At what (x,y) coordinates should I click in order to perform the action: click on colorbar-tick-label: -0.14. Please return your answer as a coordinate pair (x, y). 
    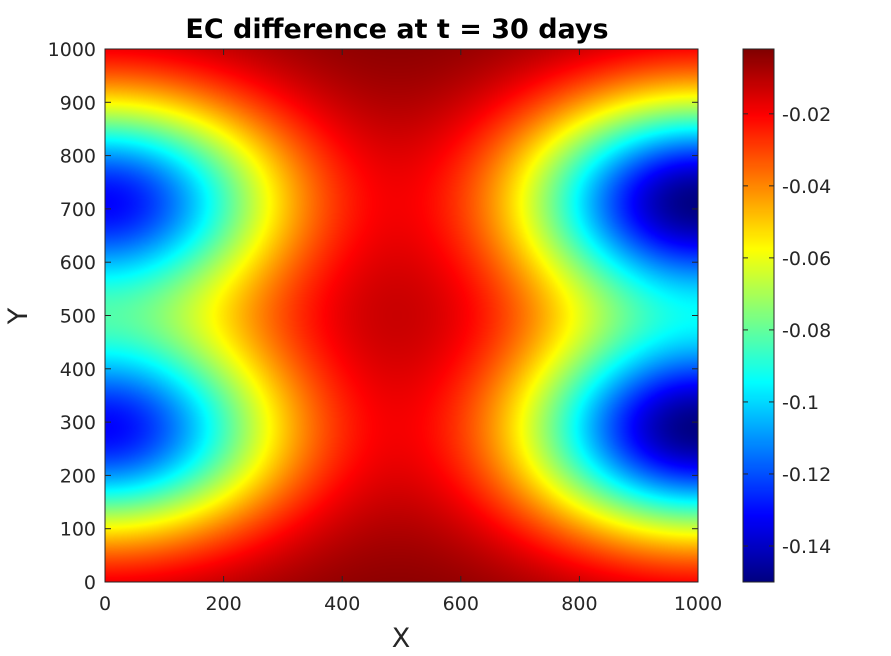
    Looking at the image, I should click on (806, 547).